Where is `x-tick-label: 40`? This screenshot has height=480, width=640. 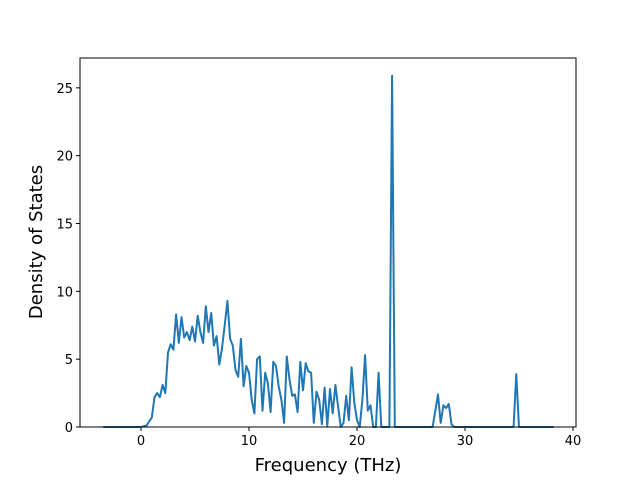 x-tick-label: 40 is located at coordinates (573, 441).